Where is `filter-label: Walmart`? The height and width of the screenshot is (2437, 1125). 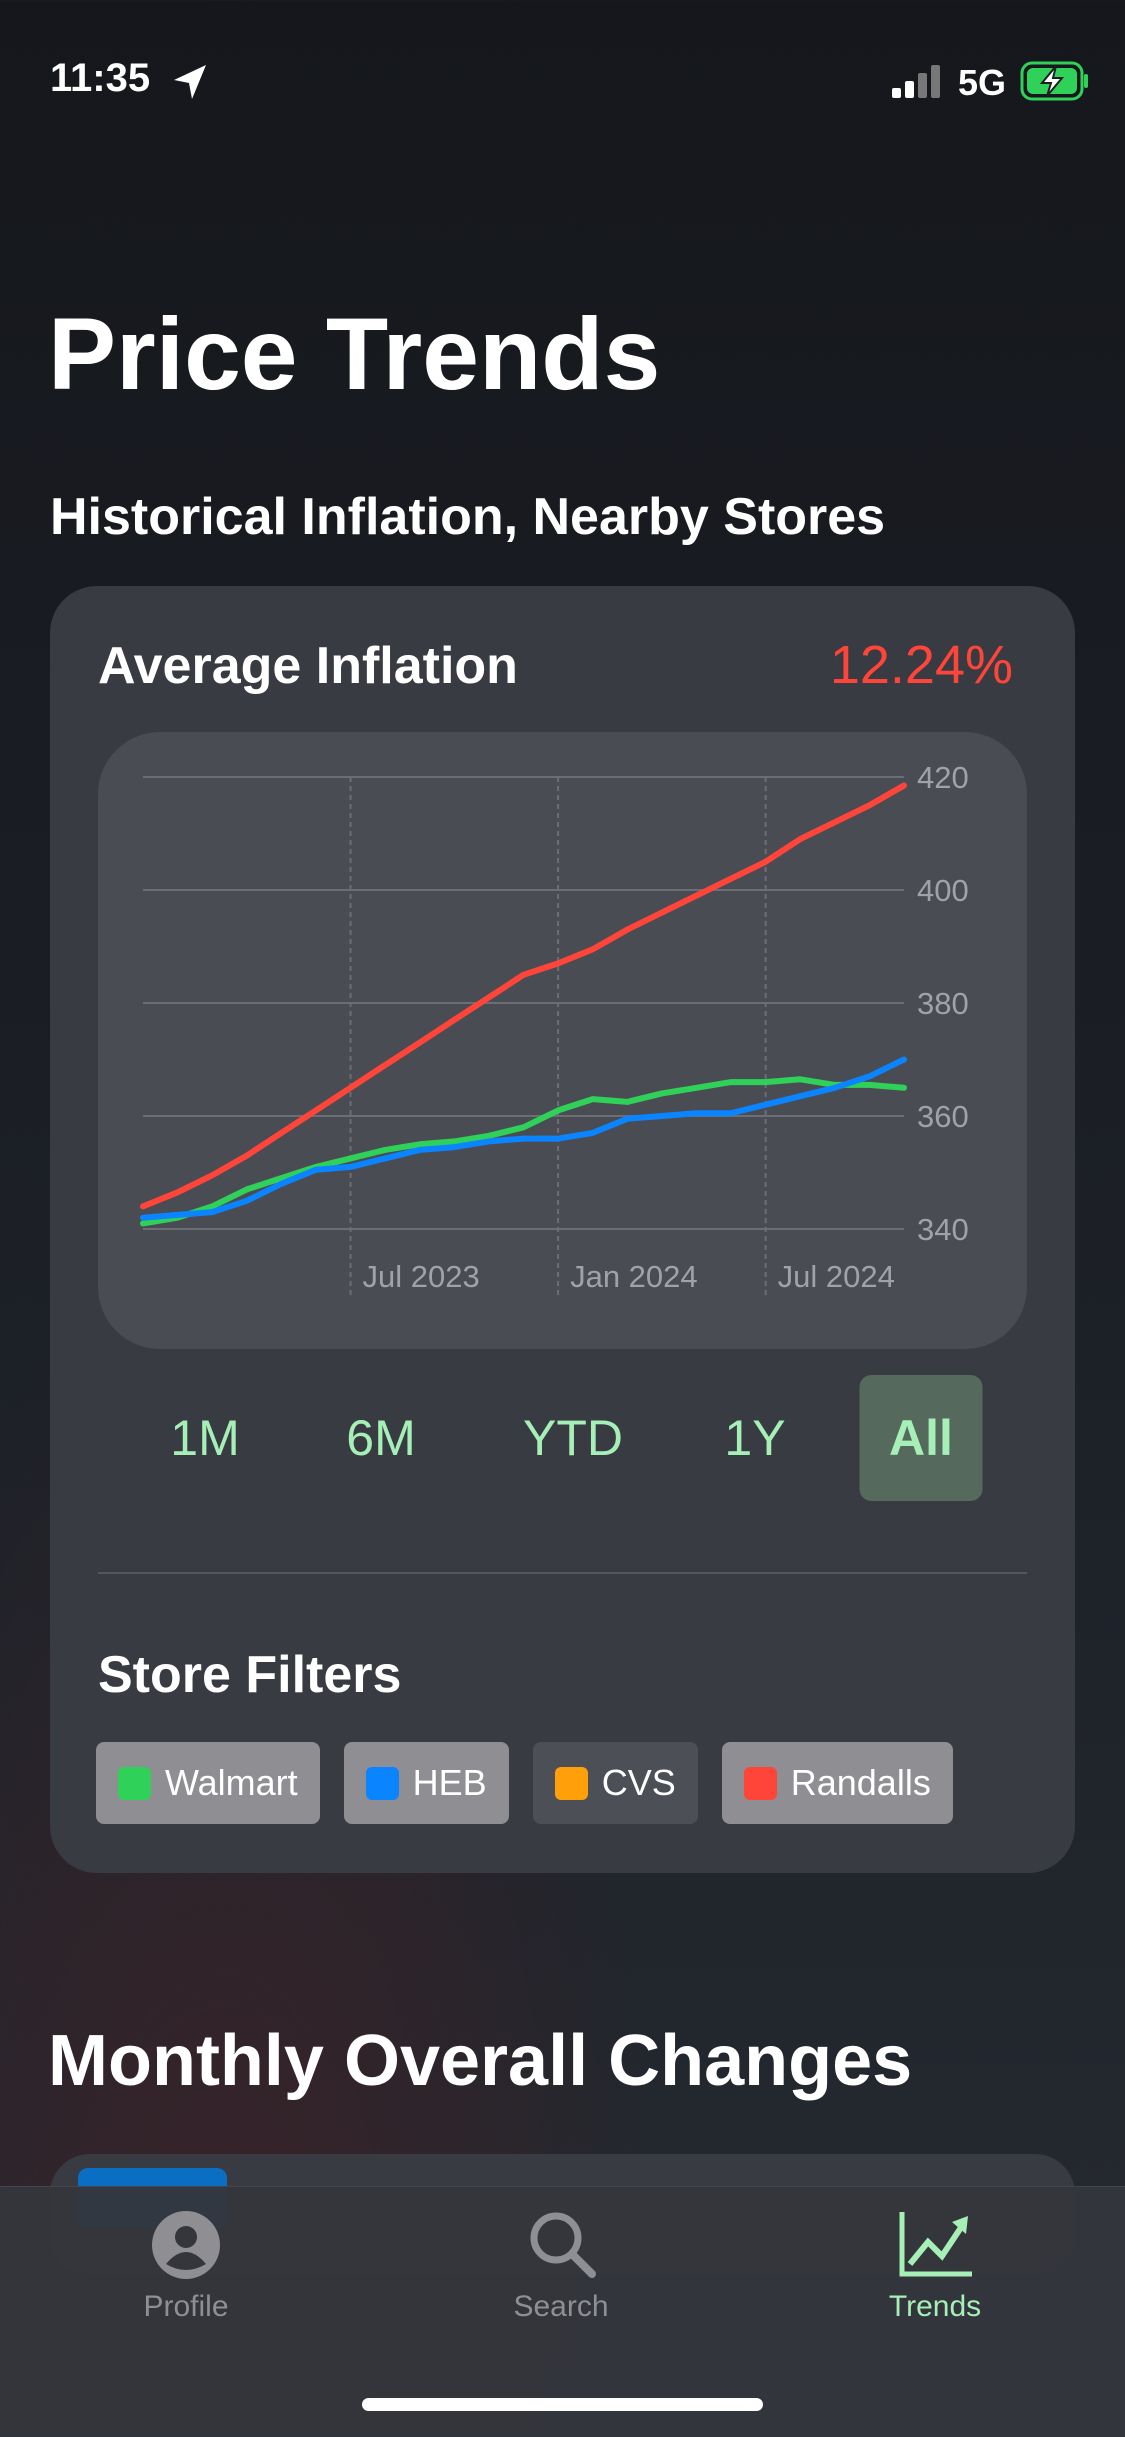 filter-label: Walmart is located at coordinates (231, 1782).